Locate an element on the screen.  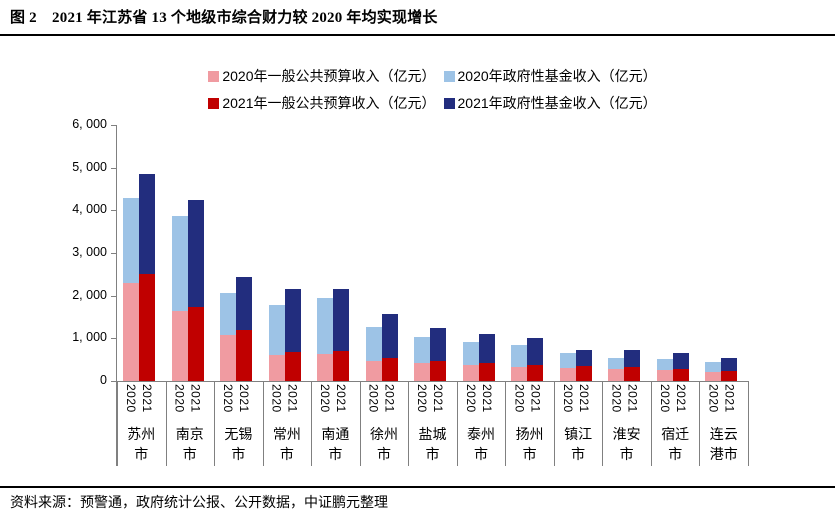
footer-divider-line is located at coordinates (417, 487).